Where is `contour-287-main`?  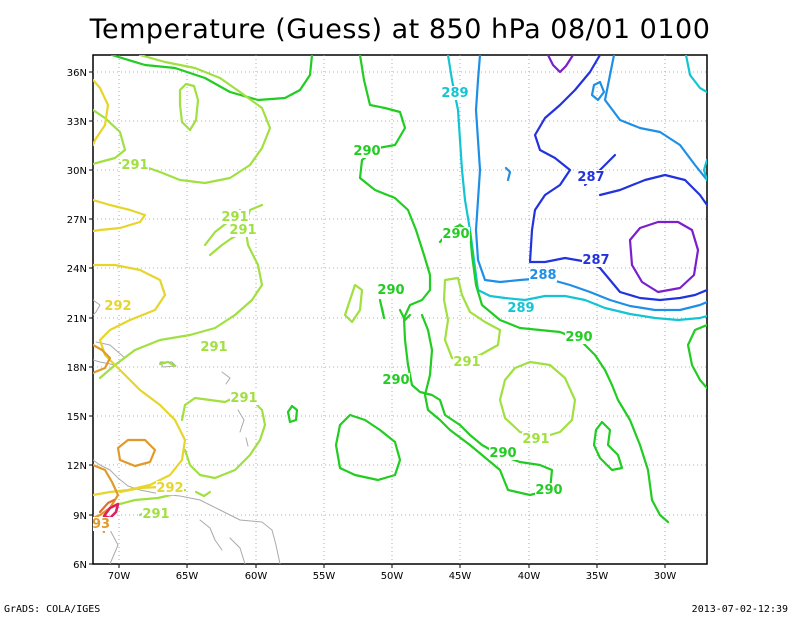
contour-287-main is located at coordinates (617, 178).